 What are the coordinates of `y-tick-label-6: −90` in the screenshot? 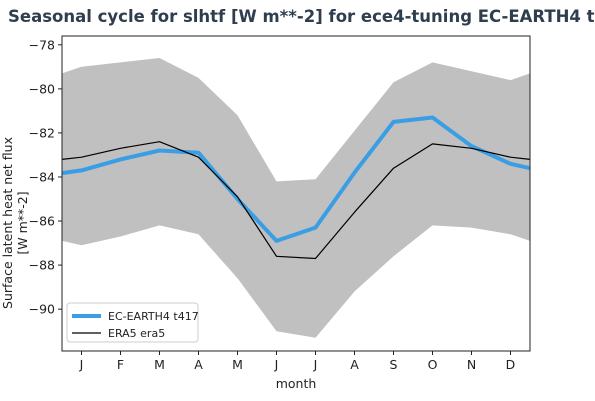 It's located at (42, 309).